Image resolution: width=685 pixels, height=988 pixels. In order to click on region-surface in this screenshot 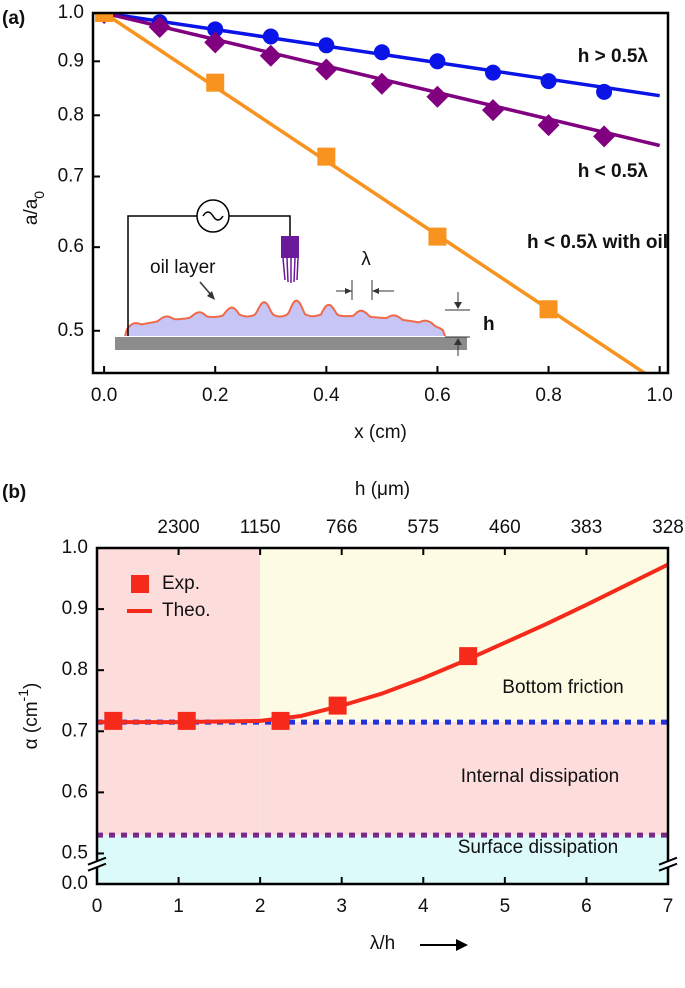, I will do `click(382, 859)`.